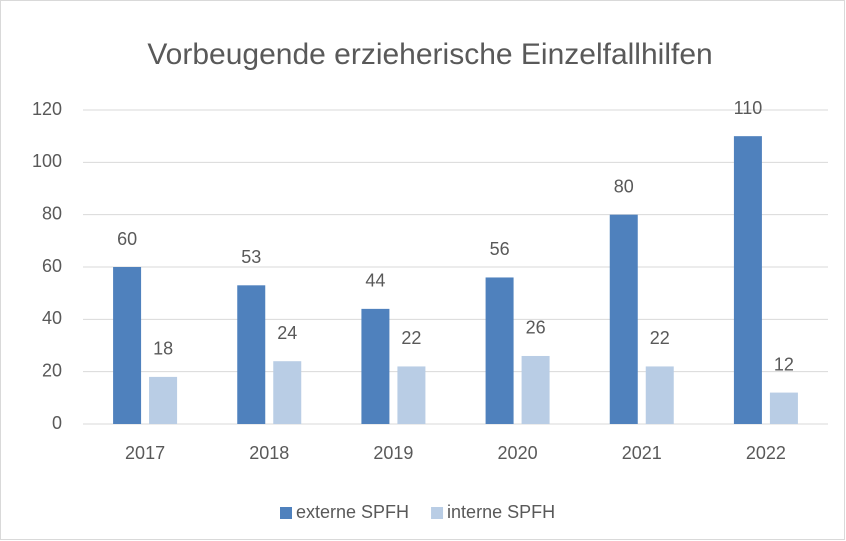 This screenshot has width=846, height=541. I want to click on y-tick-label: 60, so click(52, 266).